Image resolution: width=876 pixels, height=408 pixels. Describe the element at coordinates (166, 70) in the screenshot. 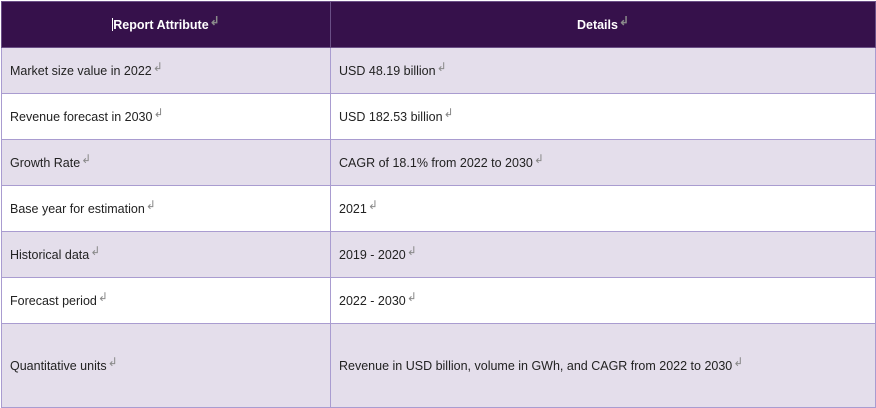

I see `attribute-cell: Market size value in 2022↲` at that location.